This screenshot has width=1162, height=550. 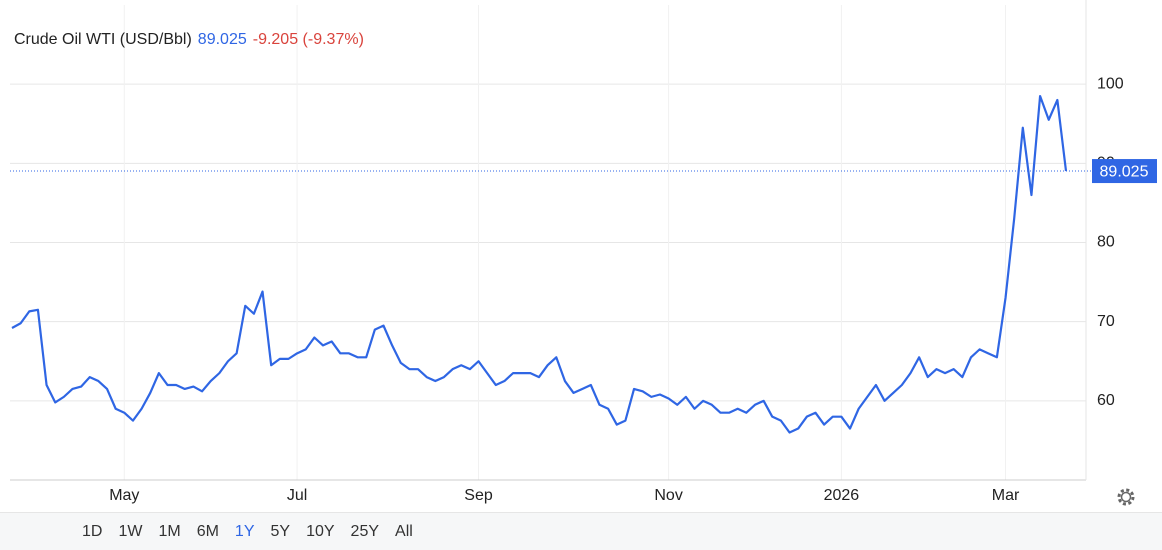 What do you see at coordinates (668, 495) in the screenshot?
I see `x-tick-label: Nov` at bounding box center [668, 495].